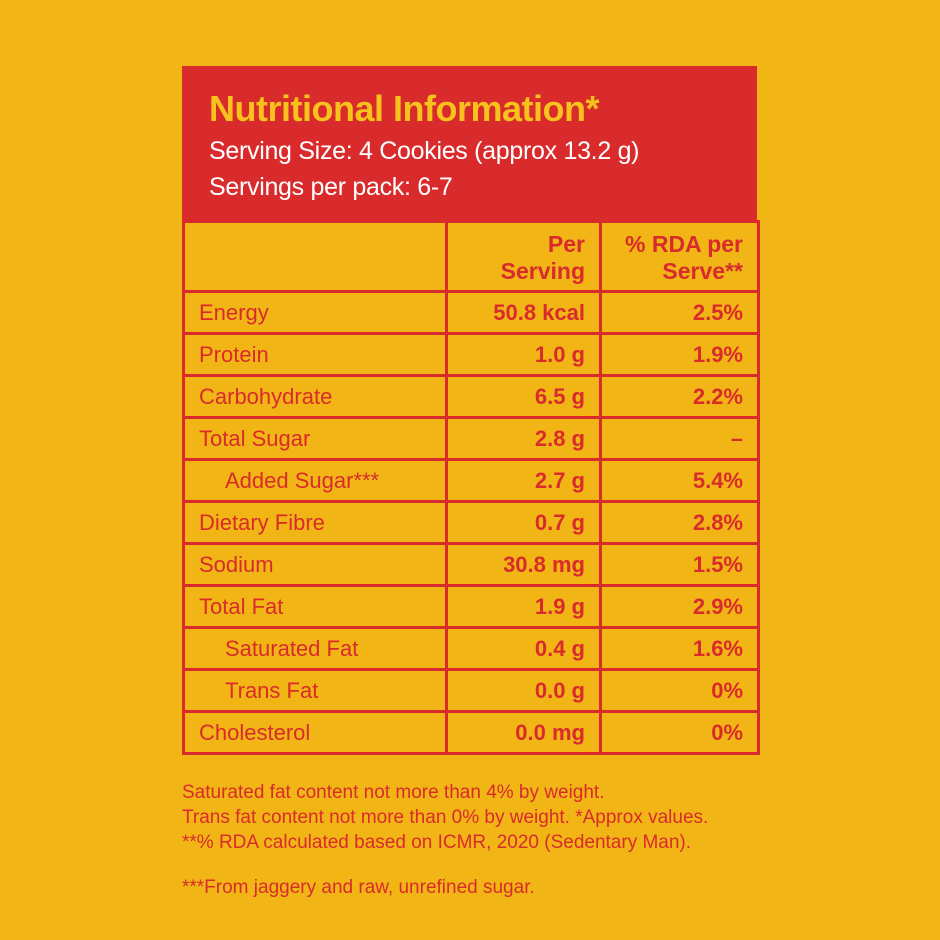  Describe the element at coordinates (315, 564) in the screenshot. I see `nutrient-name: Sodium` at that location.